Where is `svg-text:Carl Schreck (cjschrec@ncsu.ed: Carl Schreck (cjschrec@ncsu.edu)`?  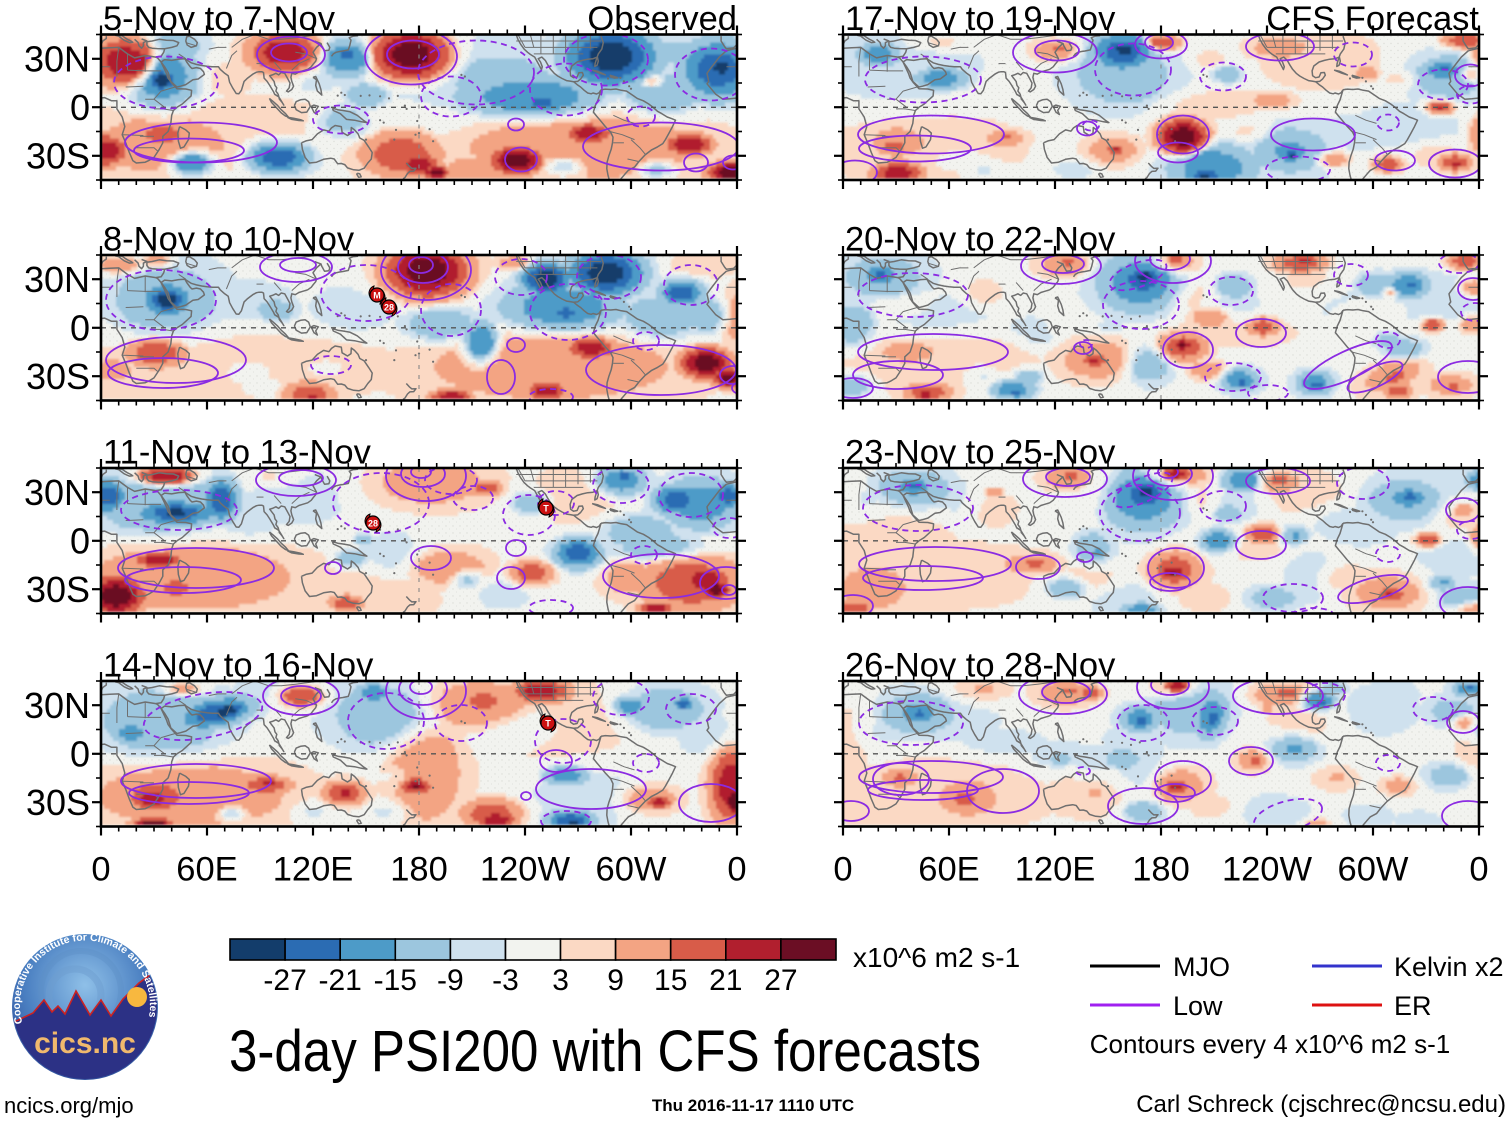 svg-text:Carl Schreck (cjschrec@ncsu.ed: Carl Schreck (cjschrec@ncsu.edu) is located at coordinates (1321, 1104).